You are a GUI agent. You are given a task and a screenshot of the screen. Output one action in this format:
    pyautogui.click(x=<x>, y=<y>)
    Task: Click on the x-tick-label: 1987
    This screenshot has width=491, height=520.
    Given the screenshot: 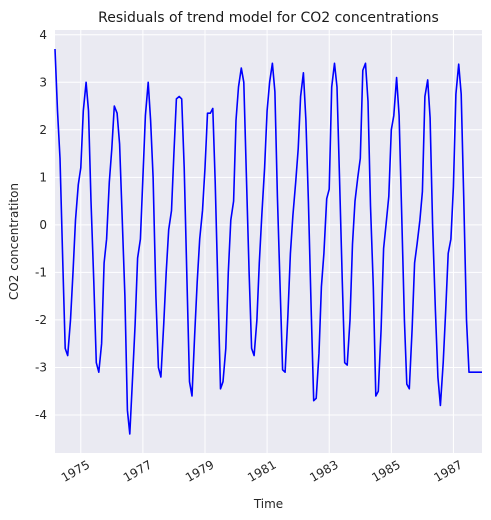 What is the action you would take?
    pyautogui.click(x=447, y=470)
    